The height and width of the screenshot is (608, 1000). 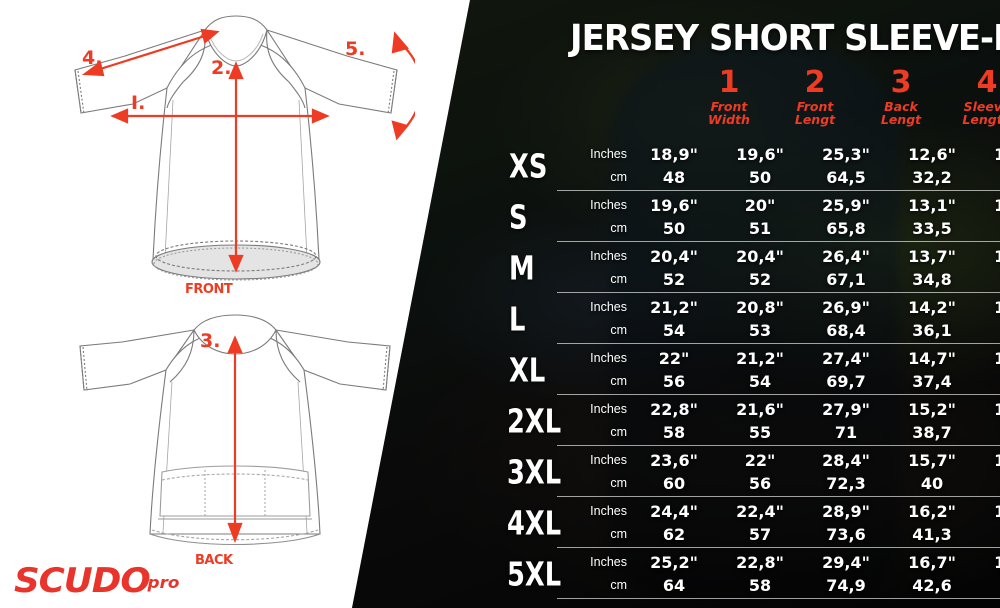 I want to click on value-cell: 35, so click(x=987, y=381).